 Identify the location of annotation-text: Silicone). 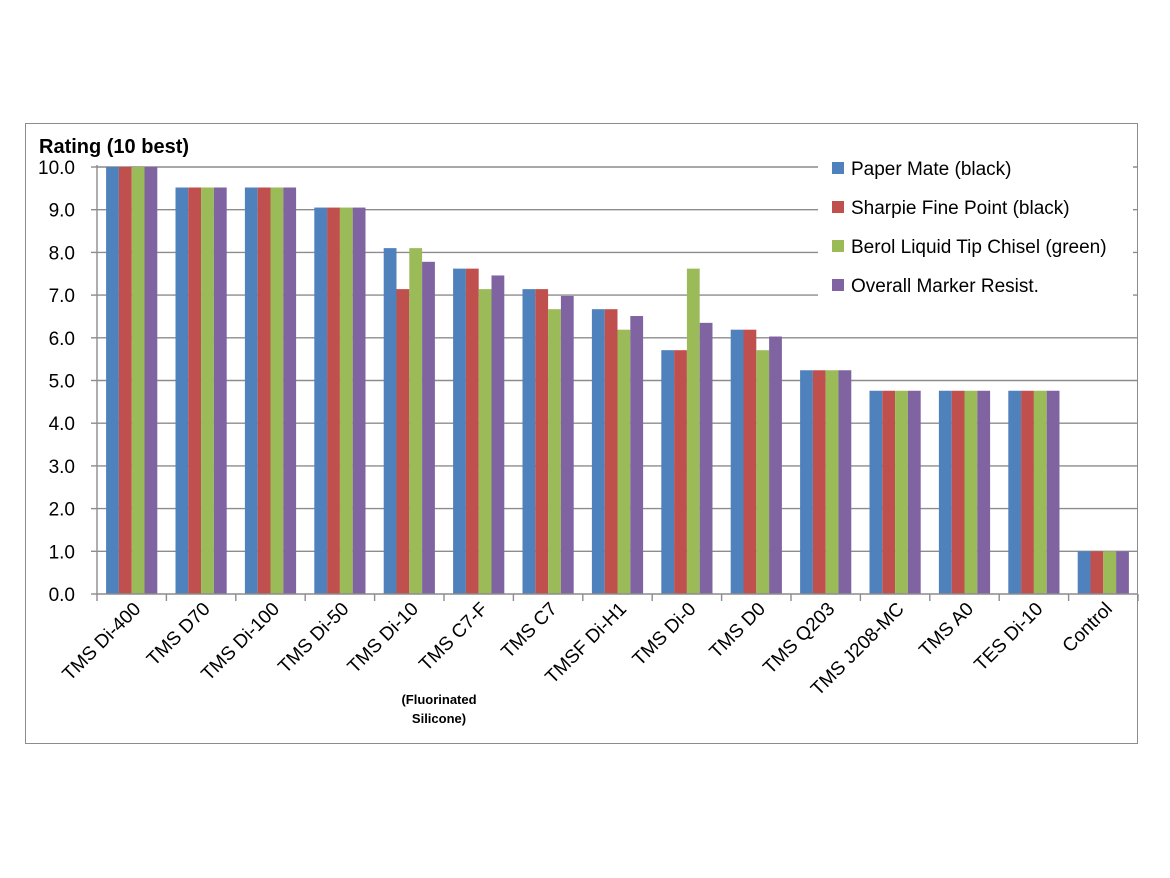
(439, 718).